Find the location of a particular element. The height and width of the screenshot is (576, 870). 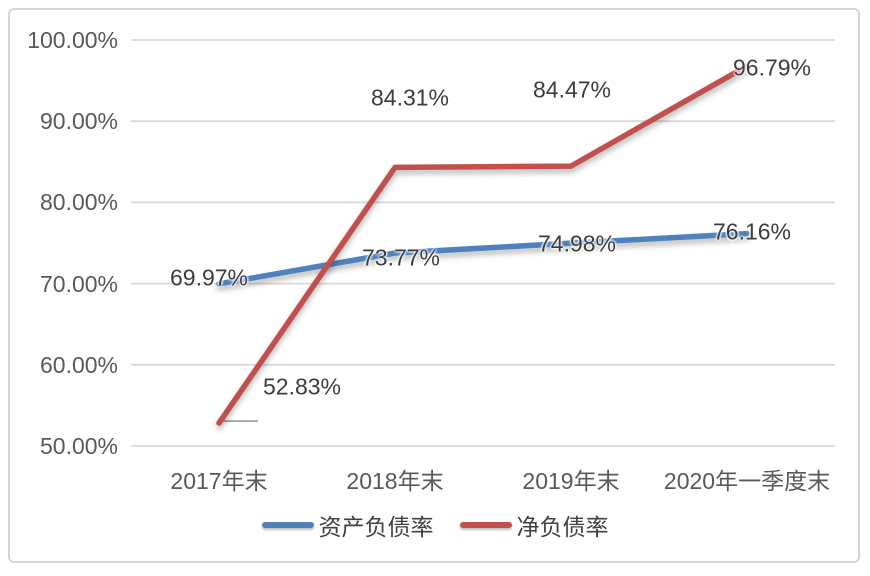

legend: 资产负债率 净负债率 is located at coordinates (435, 525).